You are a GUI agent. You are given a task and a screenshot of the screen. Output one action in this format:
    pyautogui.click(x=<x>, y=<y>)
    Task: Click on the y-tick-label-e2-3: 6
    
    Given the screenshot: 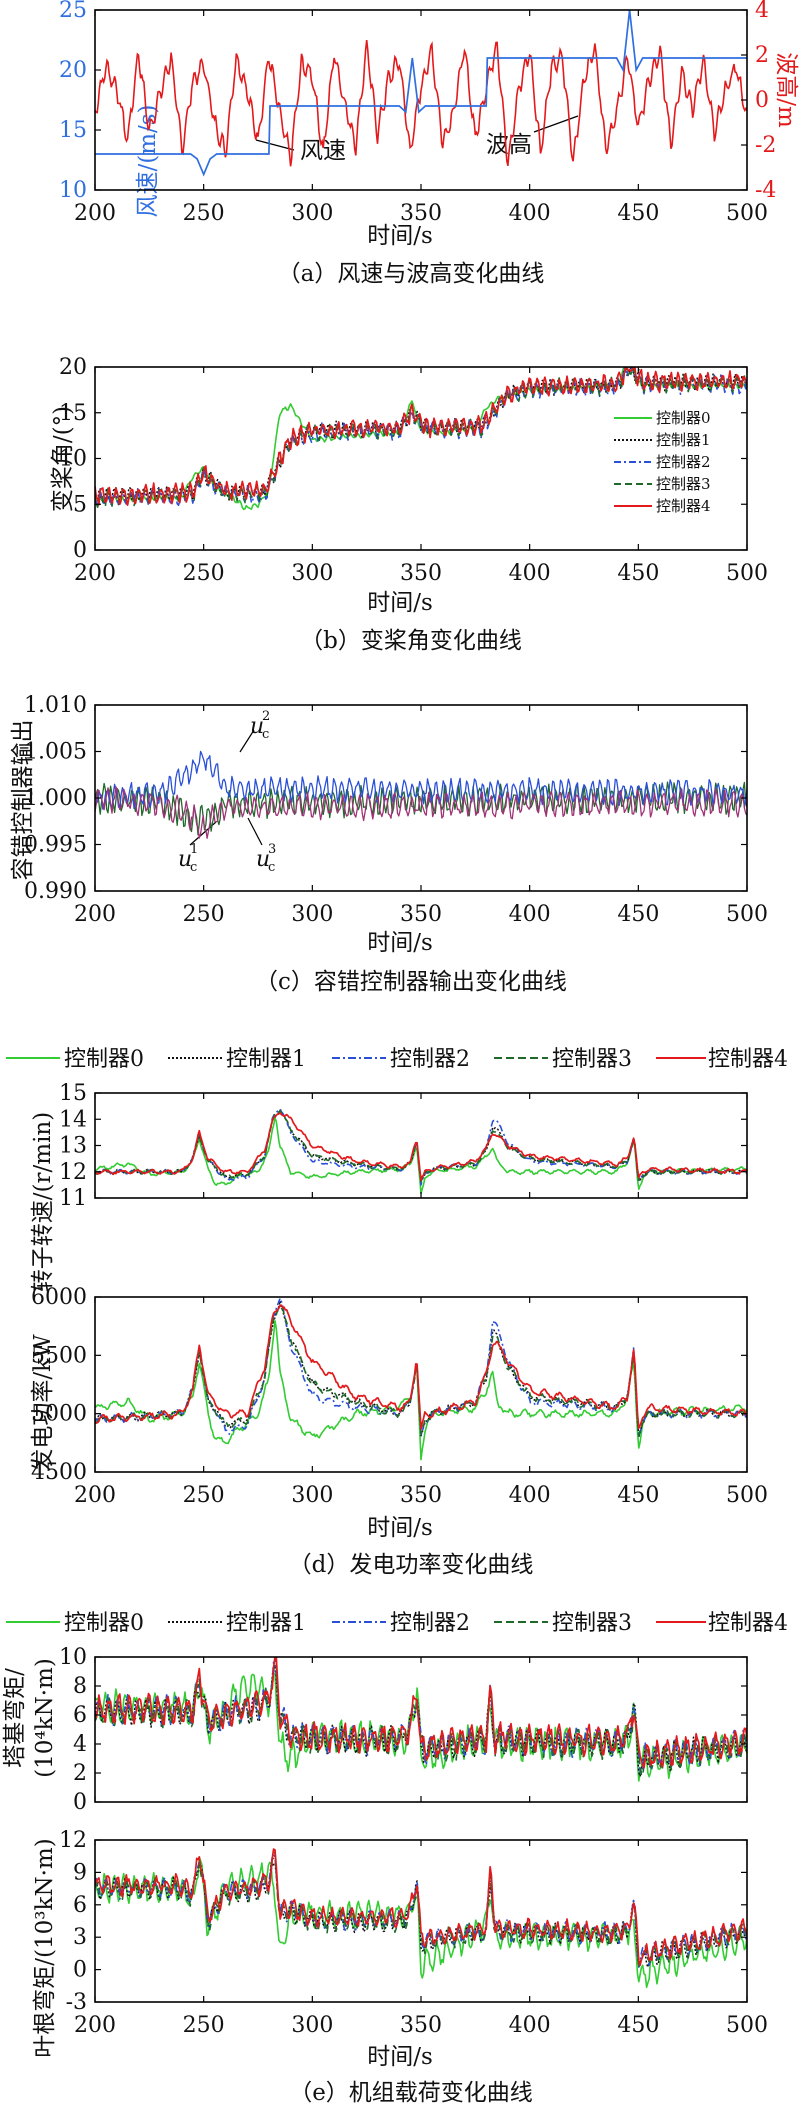 What is the action you would take?
    pyautogui.click(x=80, y=1905)
    